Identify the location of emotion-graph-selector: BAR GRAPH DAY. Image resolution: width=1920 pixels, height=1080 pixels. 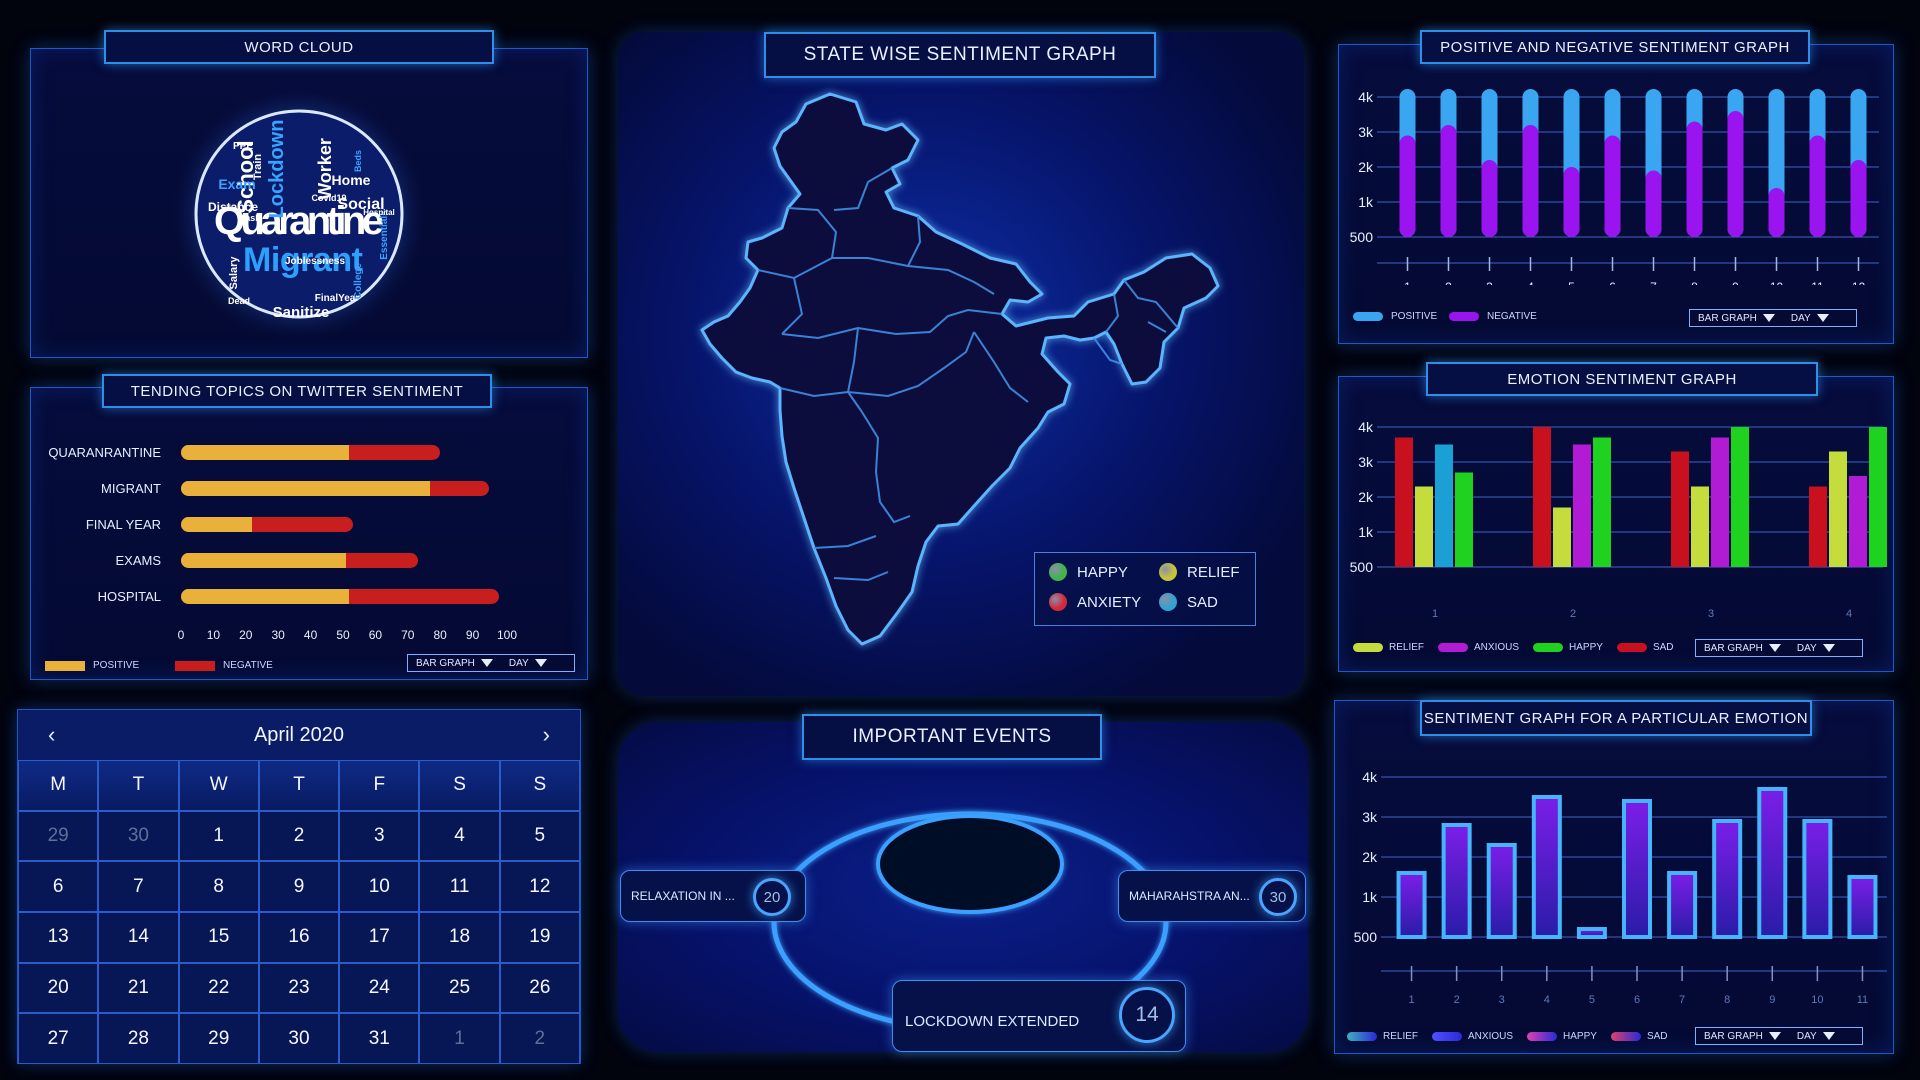
(1779, 648).